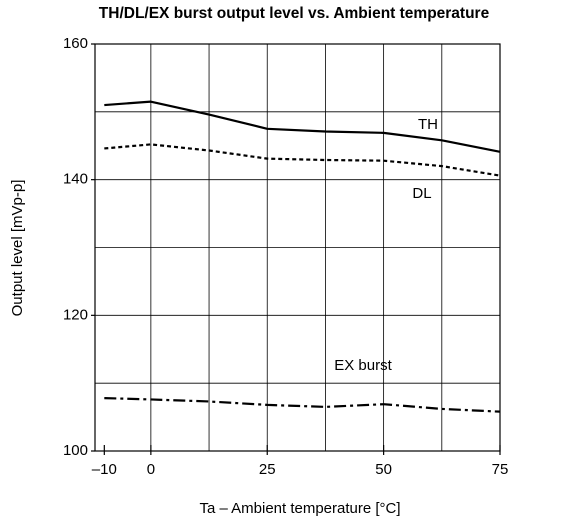 Image resolution: width=575 pixels, height=525 pixels. I want to click on series-label: TH, so click(428, 124).